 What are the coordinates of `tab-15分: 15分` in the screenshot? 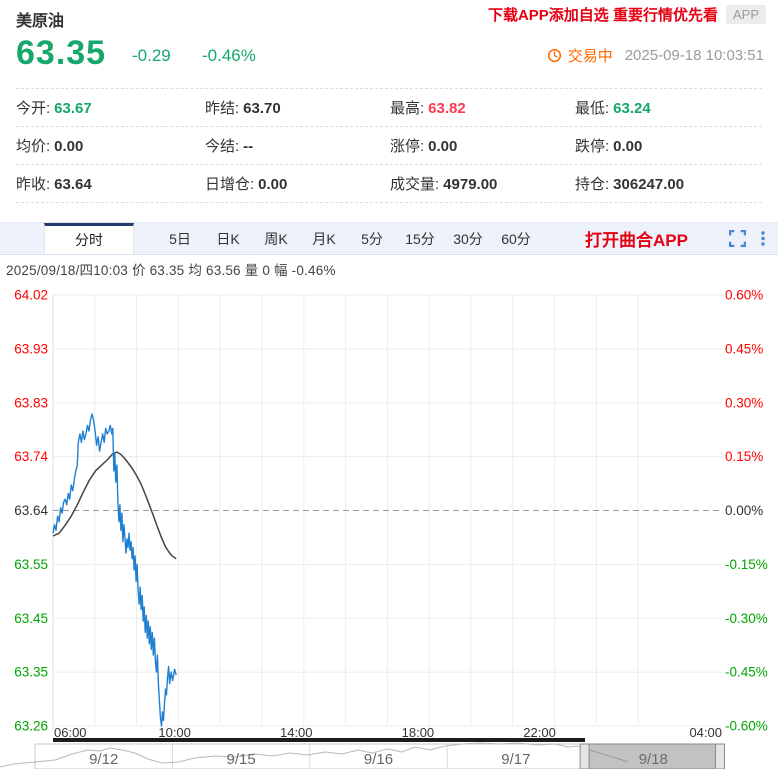 It's located at (420, 238).